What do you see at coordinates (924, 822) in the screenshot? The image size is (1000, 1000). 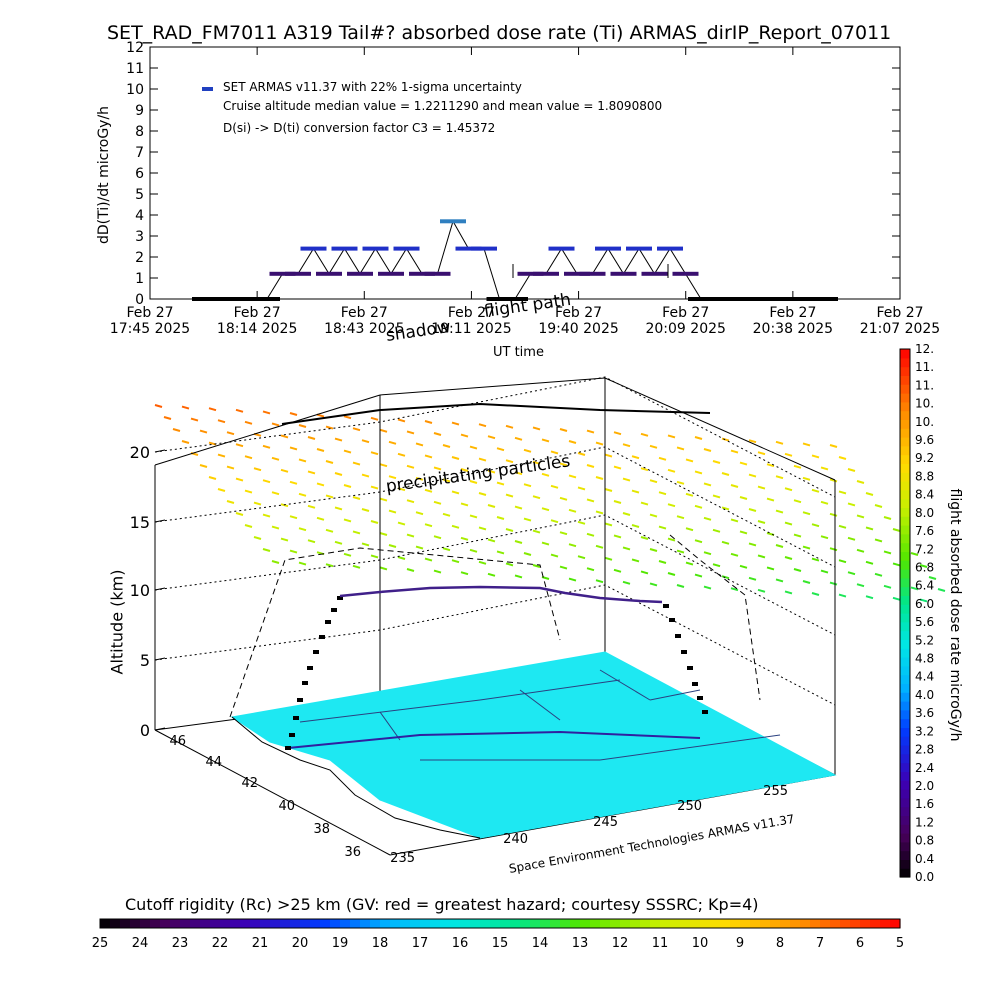 I see `colorbar-tick-label: 1.2` at bounding box center [924, 822].